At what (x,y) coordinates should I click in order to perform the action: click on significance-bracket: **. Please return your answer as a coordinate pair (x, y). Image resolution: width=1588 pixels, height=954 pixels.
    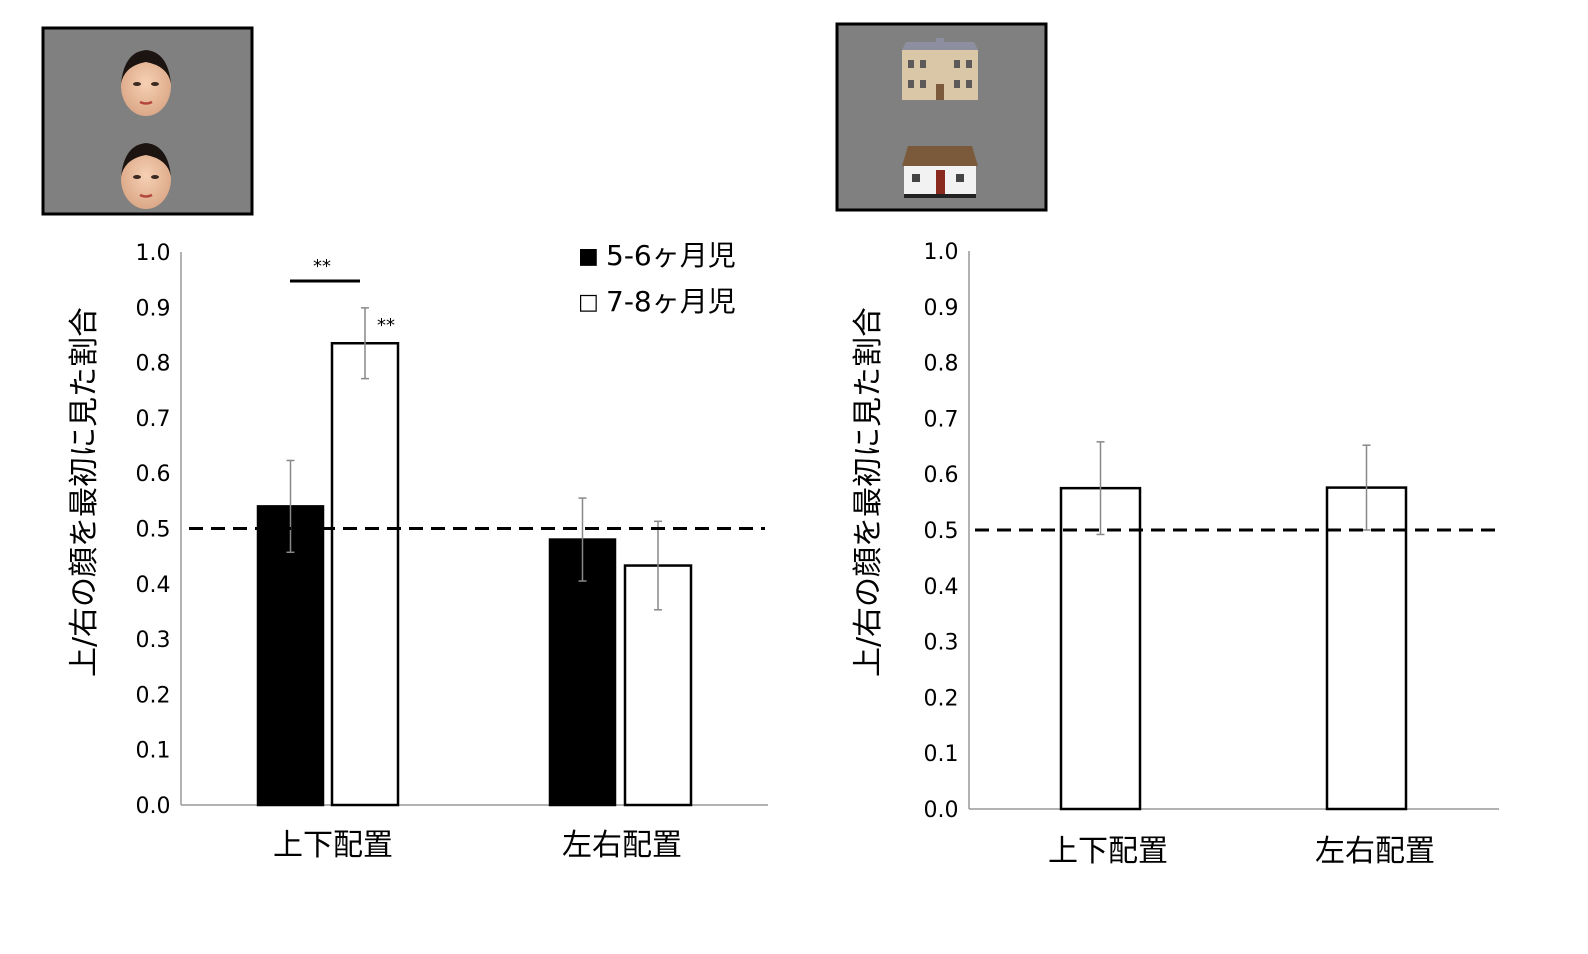
    Looking at the image, I should click on (325, 269).